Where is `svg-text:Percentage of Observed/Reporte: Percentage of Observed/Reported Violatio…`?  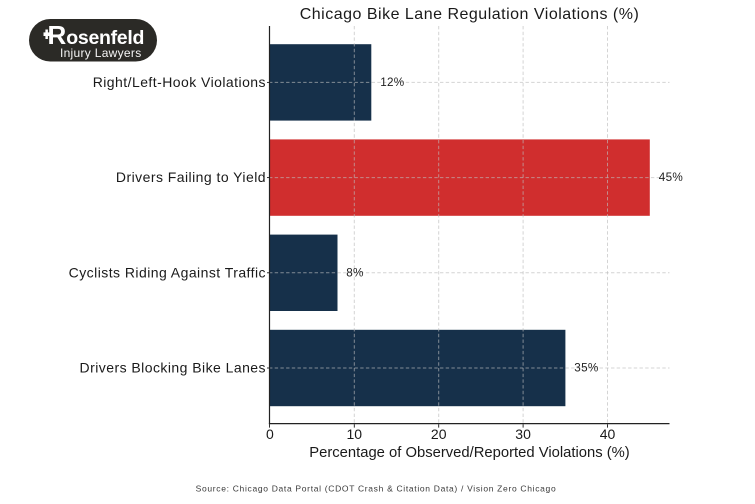
svg-text:Percentage of Observed/Reporte: Percentage of Observed/Reported Violatio… is located at coordinates (469, 453).